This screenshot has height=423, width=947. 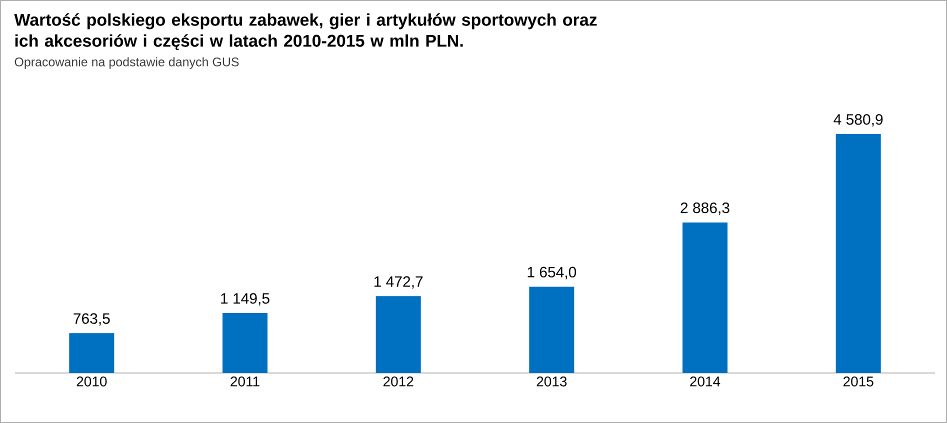 What do you see at coordinates (552, 273) in the screenshot?
I see `data-label: 1 654,0` at bounding box center [552, 273].